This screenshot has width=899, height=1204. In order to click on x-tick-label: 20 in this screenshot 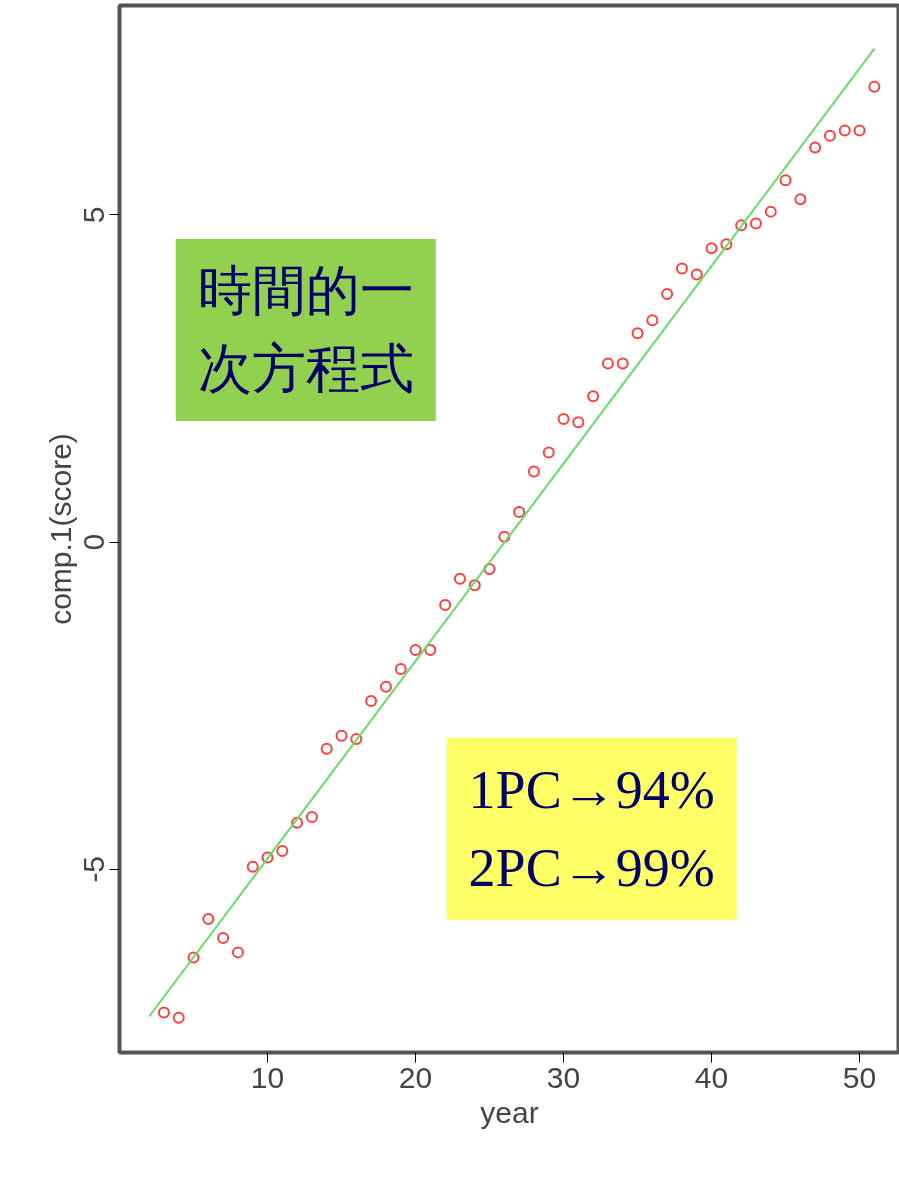, I will do `click(415, 1077)`.